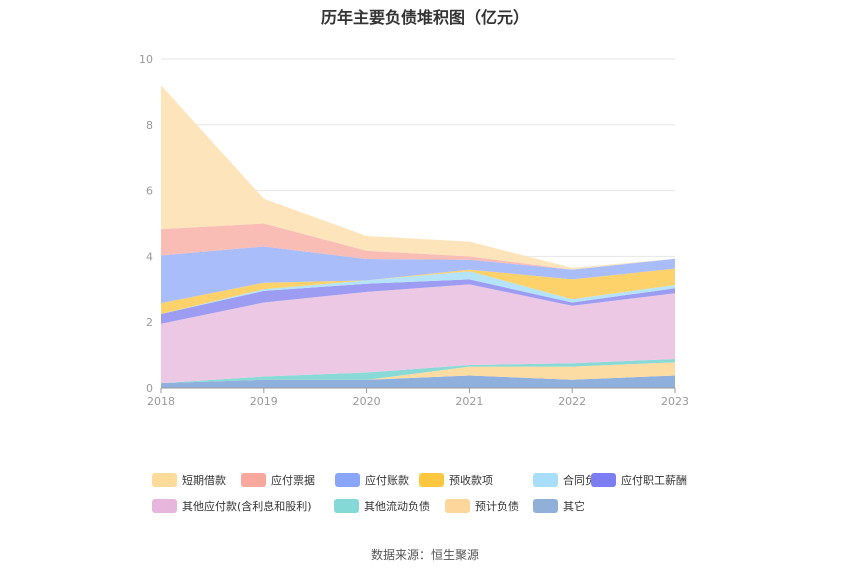 The height and width of the screenshot is (575, 850). I want to click on y-tick-label: 0, so click(149, 388).